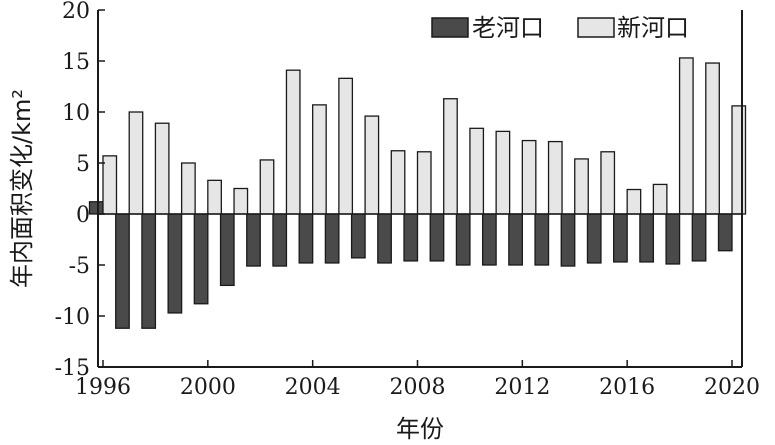  What do you see at coordinates (398, 182) in the screenshot?
I see `bar-xinhekou-2007` at bounding box center [398, 182].